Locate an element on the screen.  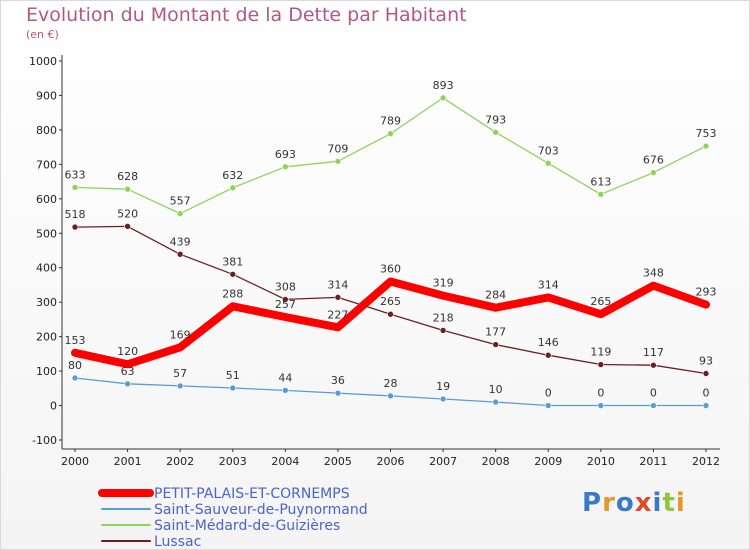
logo-letter: o is located at coordinates (625, 503).